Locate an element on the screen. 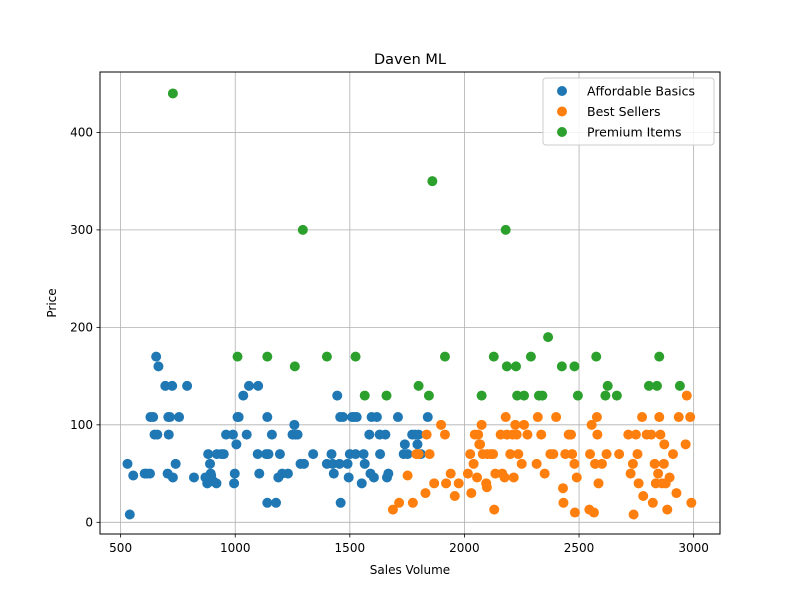 The width and height of the screenshot is (800, 600). legend-label: Affordable Basics is located at coordinates (641, 91).